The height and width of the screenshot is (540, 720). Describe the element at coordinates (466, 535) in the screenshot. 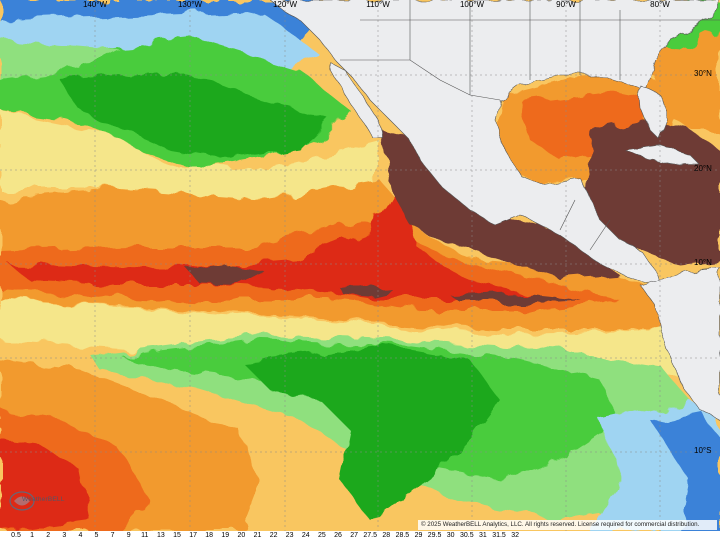

I see `colorbar-tick: 30.5` at that location.